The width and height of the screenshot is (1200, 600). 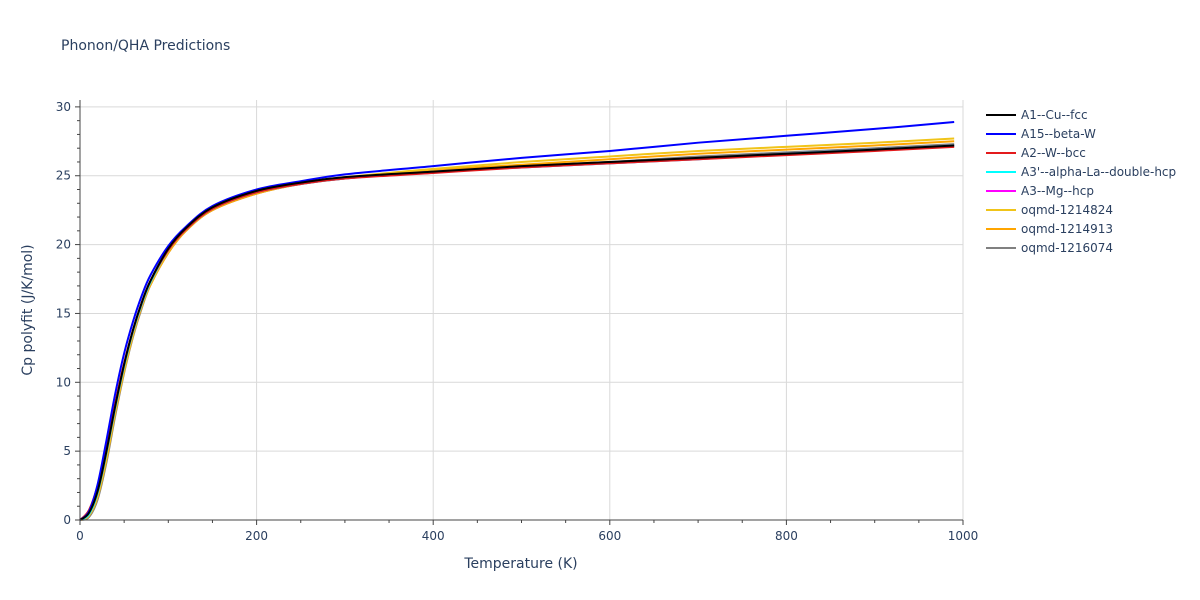 What do you see at coordinates (433, 536) in the screenshot?
I see `x-tick-label: 400` at bounding box center [433, 536].